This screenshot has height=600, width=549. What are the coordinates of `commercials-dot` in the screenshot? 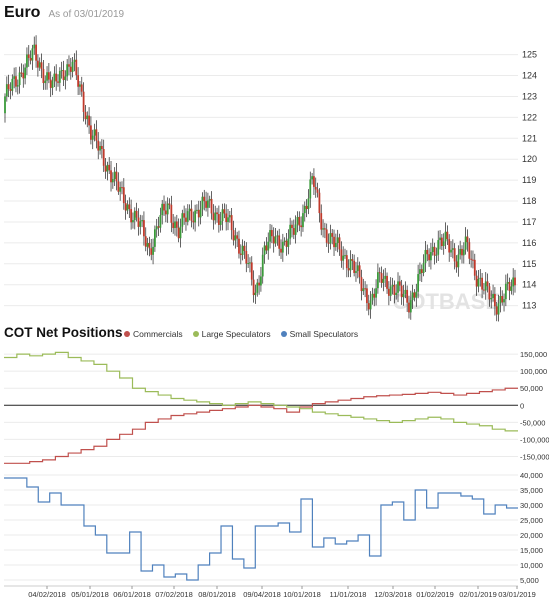 It's located at (127, 334).